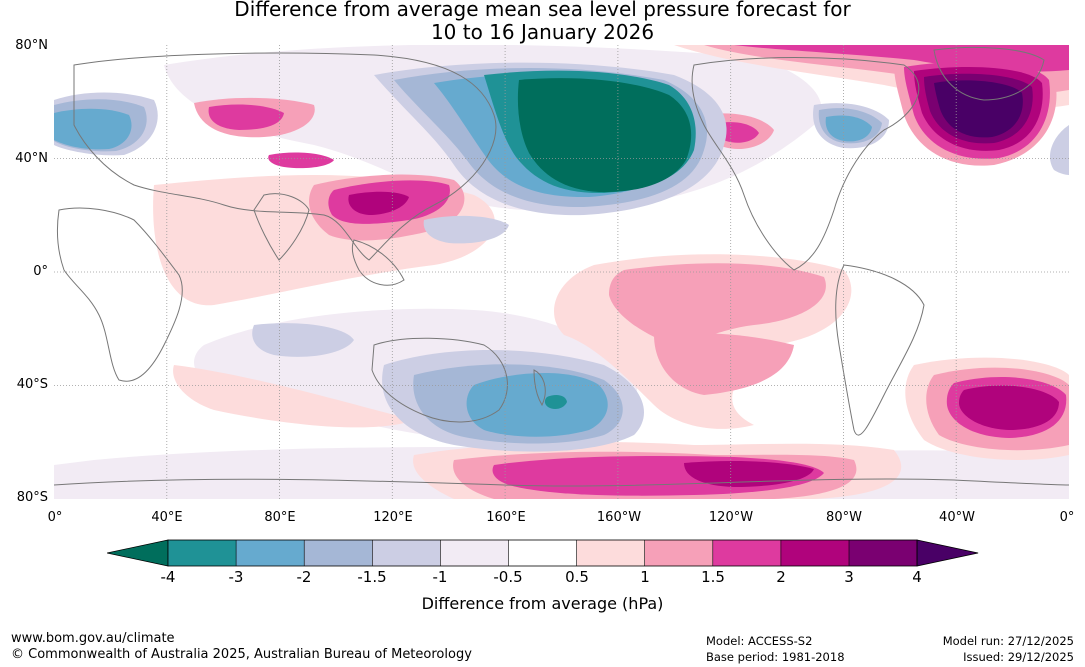 This screenshot has width=1085, height=667. What do you see at coordinates (439, 380) in the screenshot?
I see `australia-outline` at bounding box center [439, 380].